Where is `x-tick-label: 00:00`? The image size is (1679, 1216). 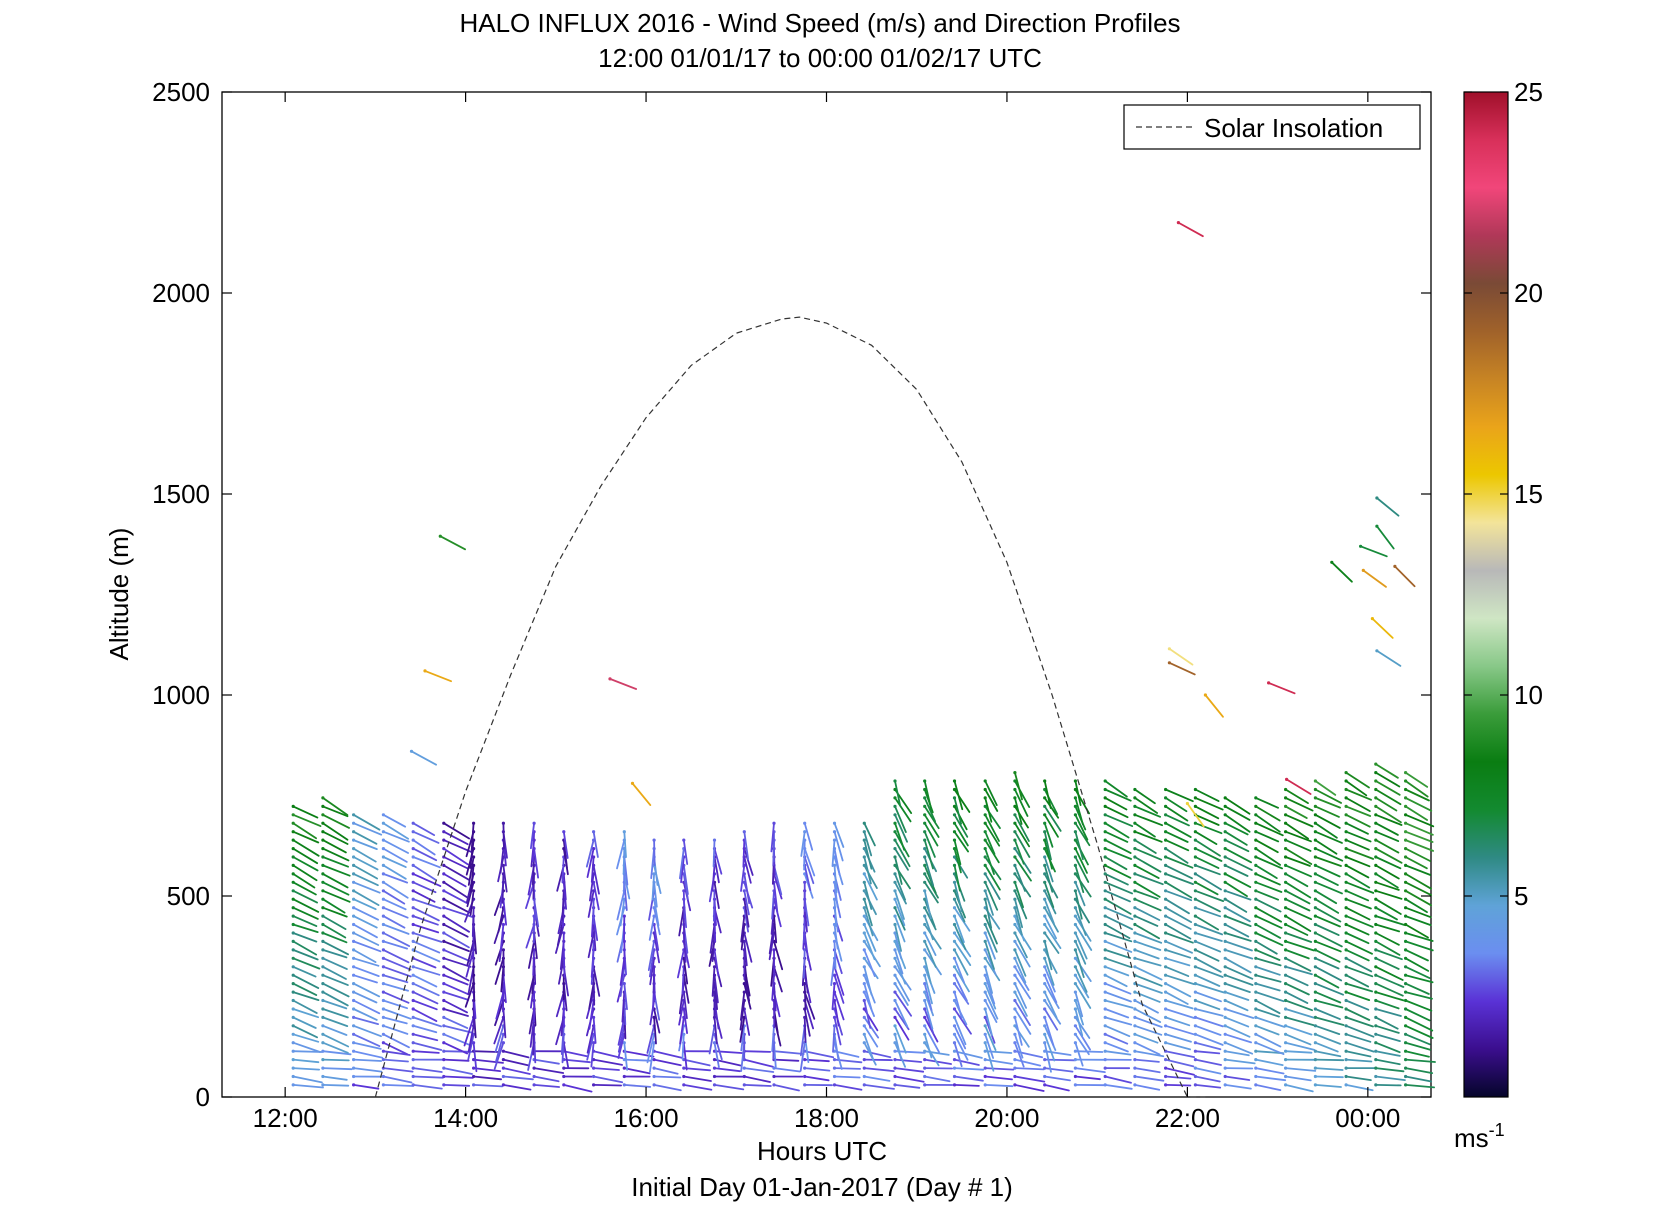
x-tick-label: 00:00 is located at coordinates (1367, 1118).